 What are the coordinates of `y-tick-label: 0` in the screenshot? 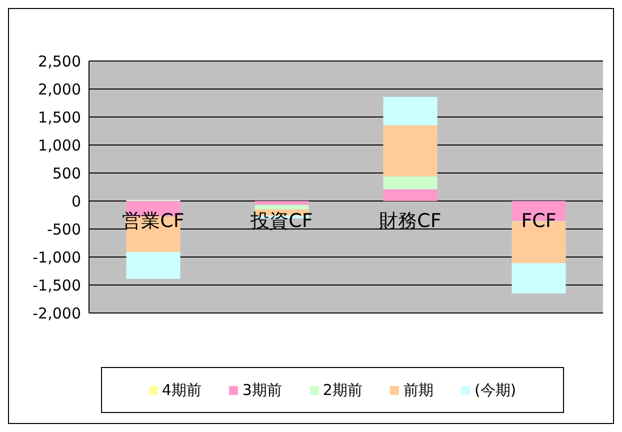 It's located at (76, 201).